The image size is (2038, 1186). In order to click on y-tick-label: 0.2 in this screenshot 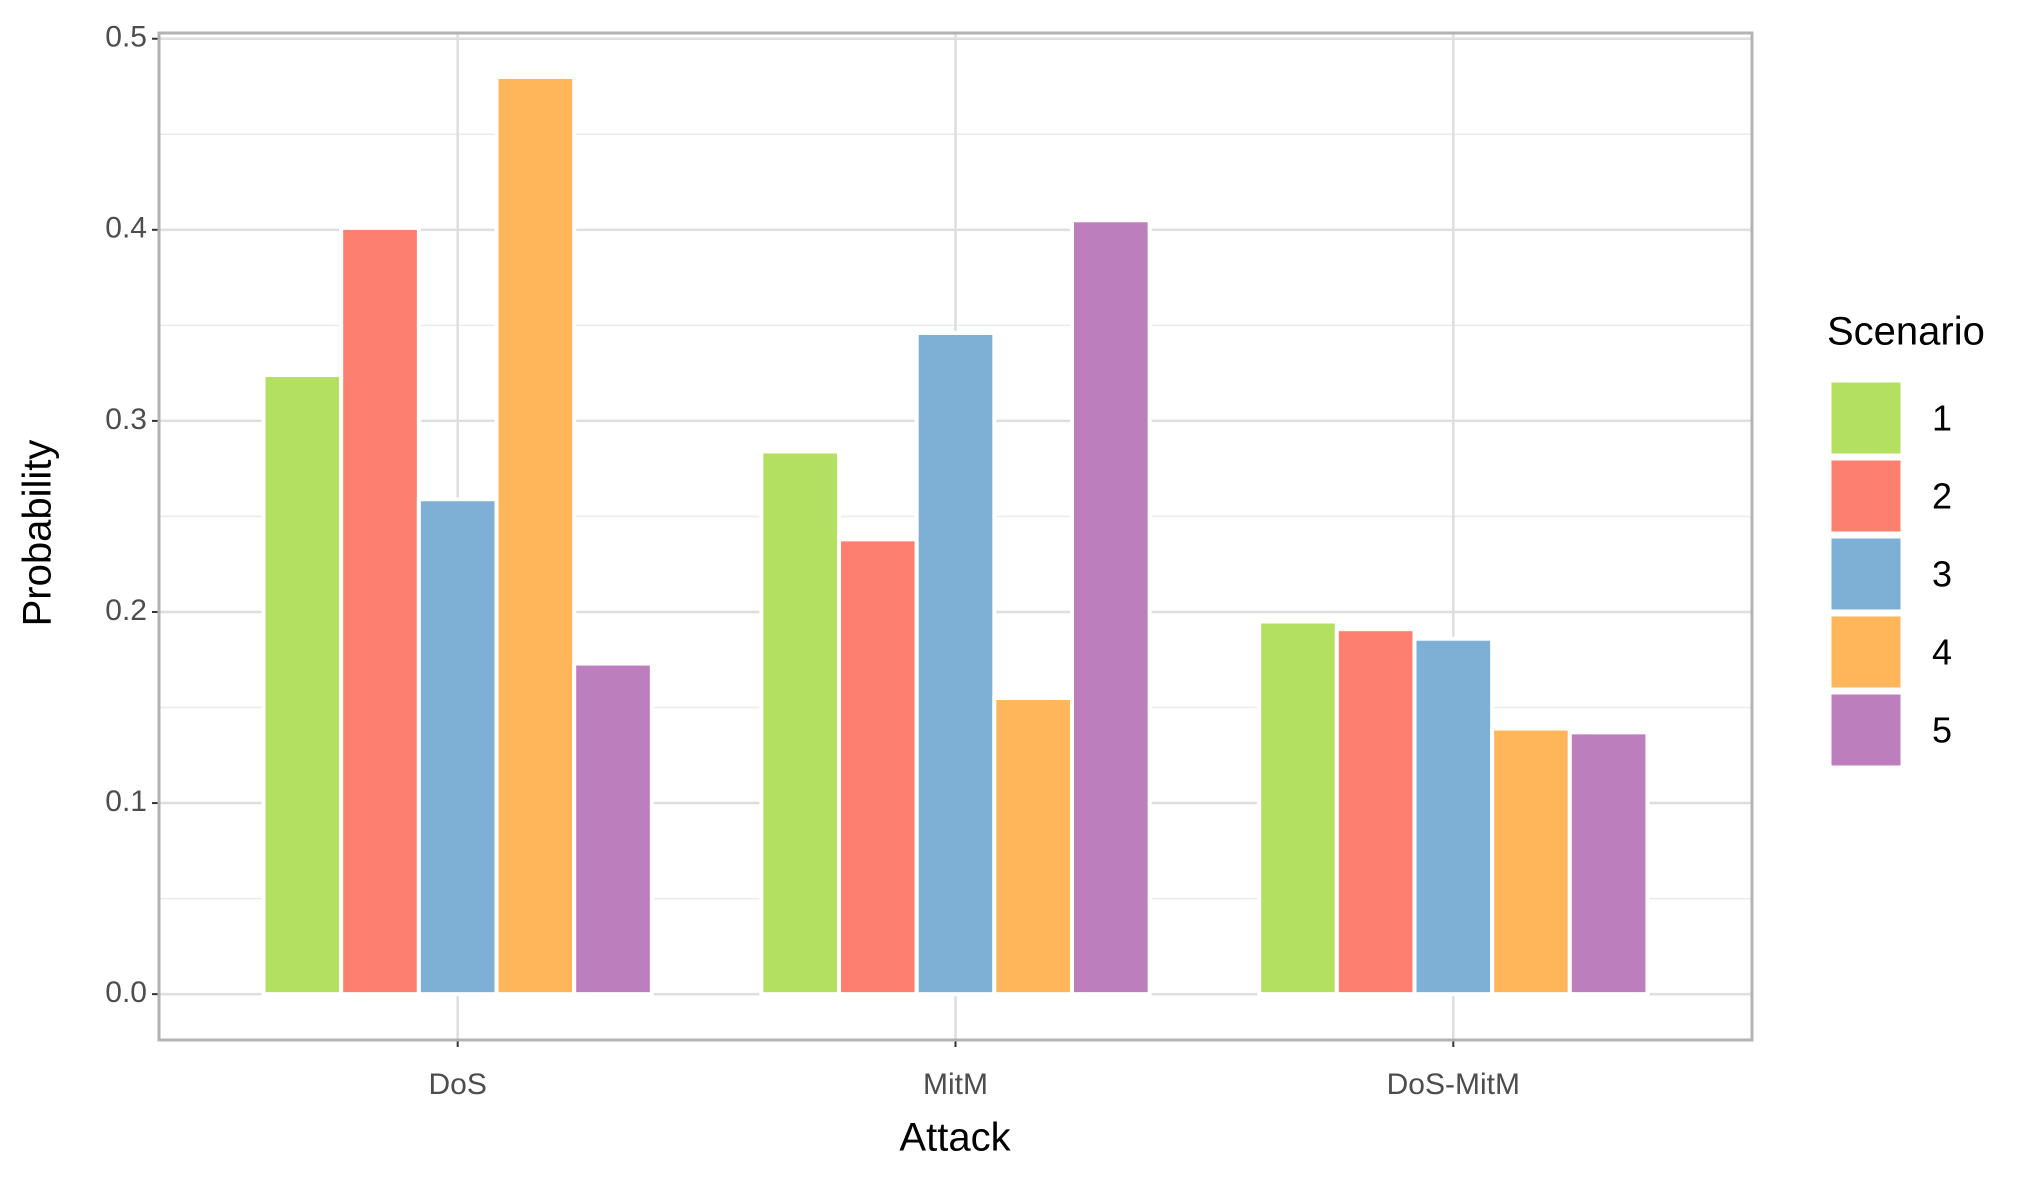, I will do `click(126, 610)`.